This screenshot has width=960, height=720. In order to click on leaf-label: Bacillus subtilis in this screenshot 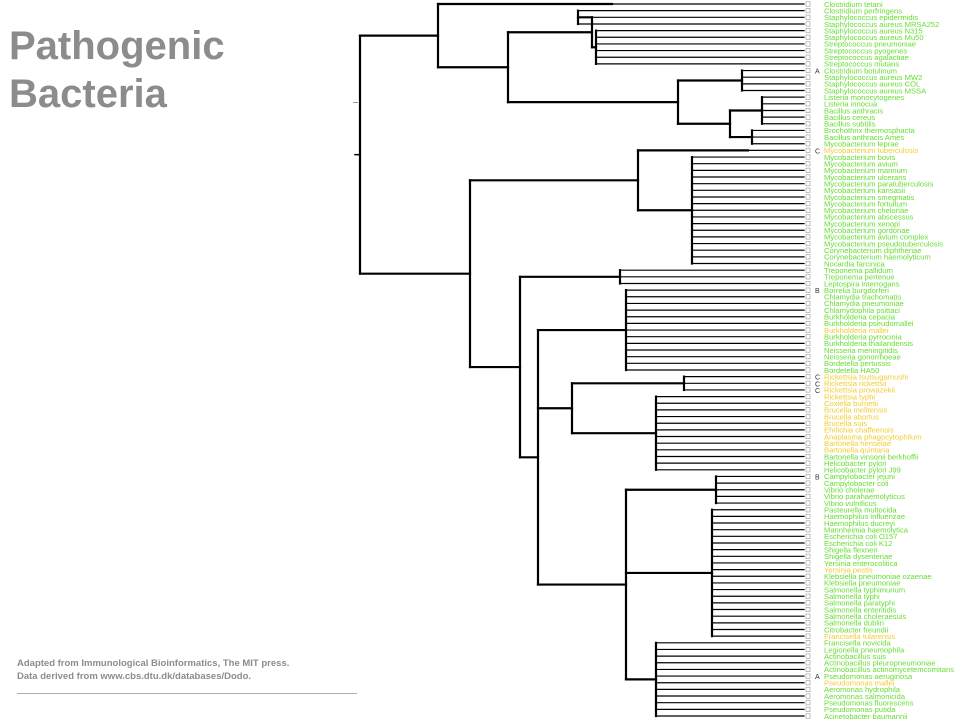, I will do `click(850, 124)`.